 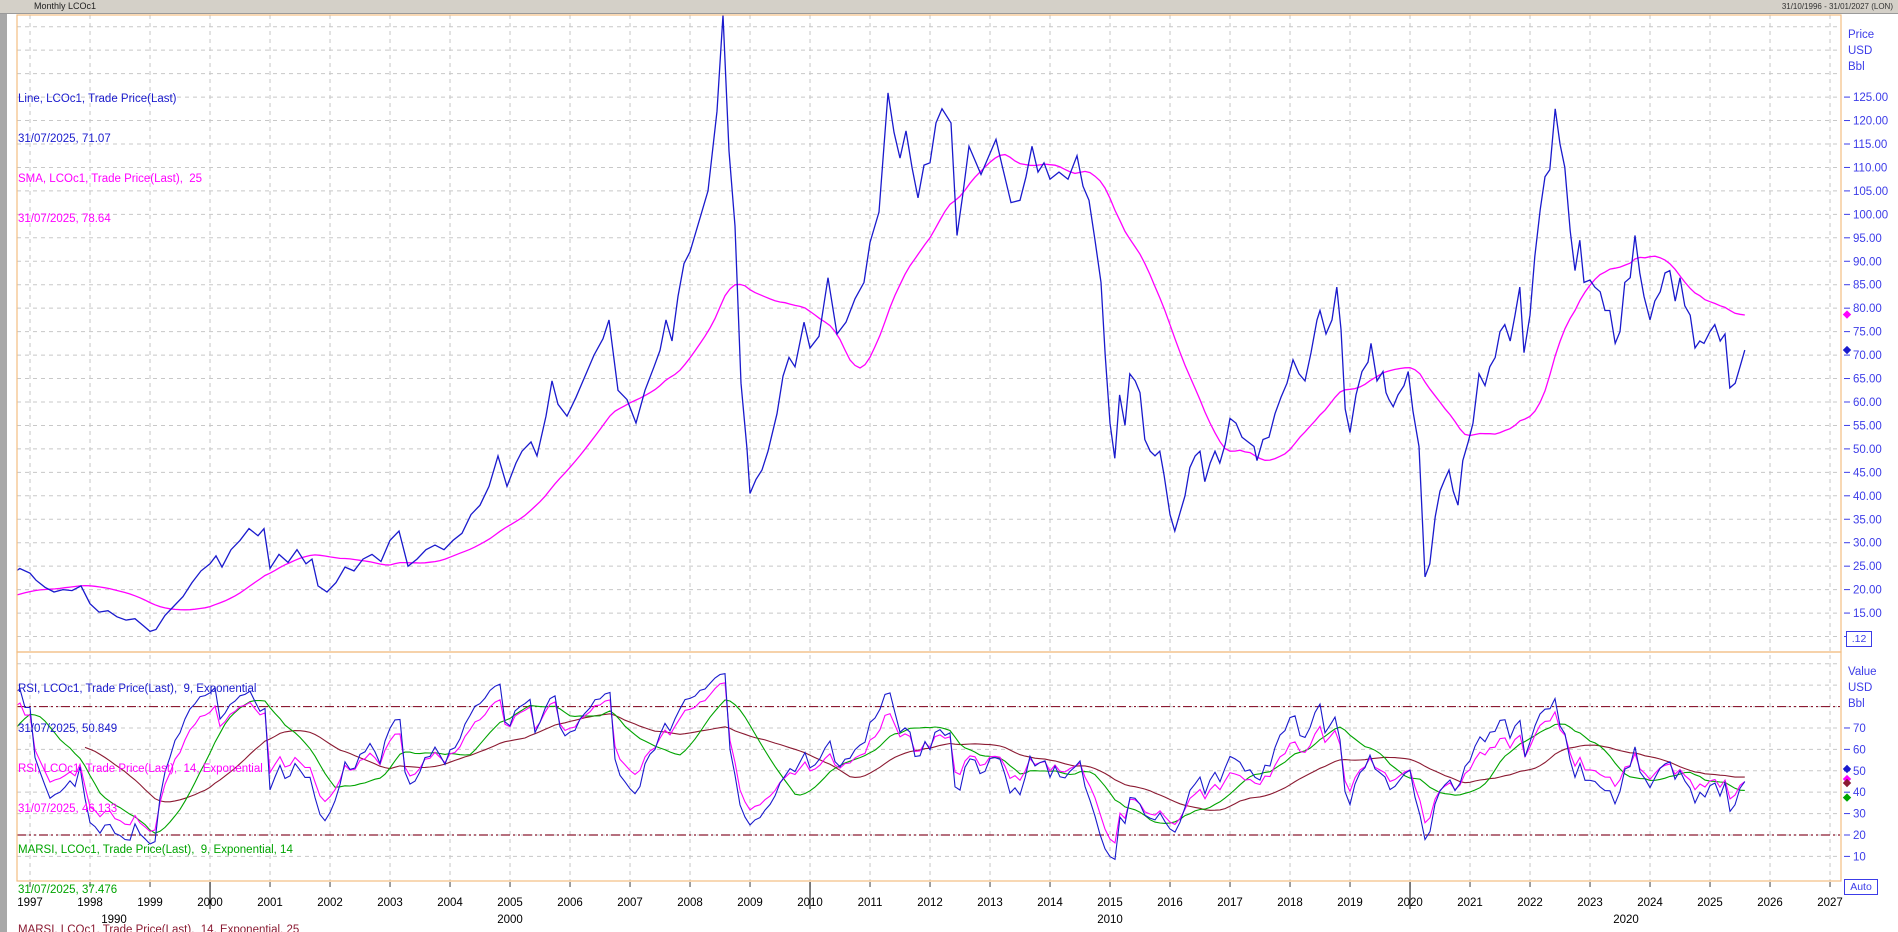 I want to click on decade-label: 2000, so click(x=510, y=920).